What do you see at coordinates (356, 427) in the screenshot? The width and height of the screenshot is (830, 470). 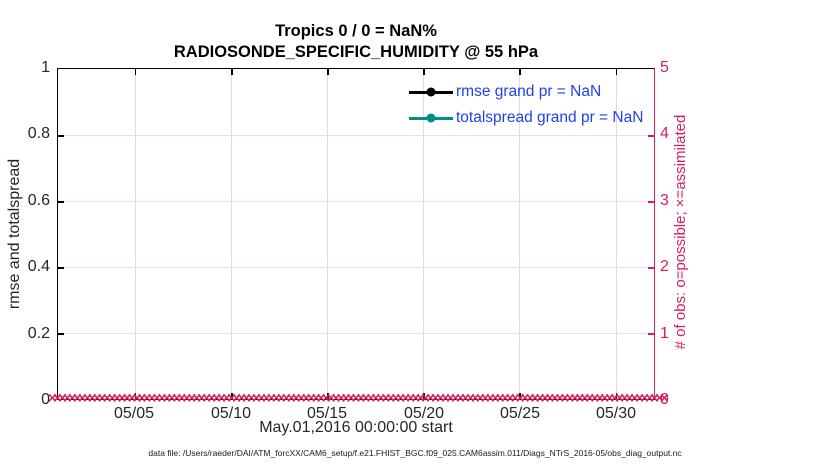 I see `x-axis-title: May.01,2016 00:00:00 start` at bounding box center [356, 427].